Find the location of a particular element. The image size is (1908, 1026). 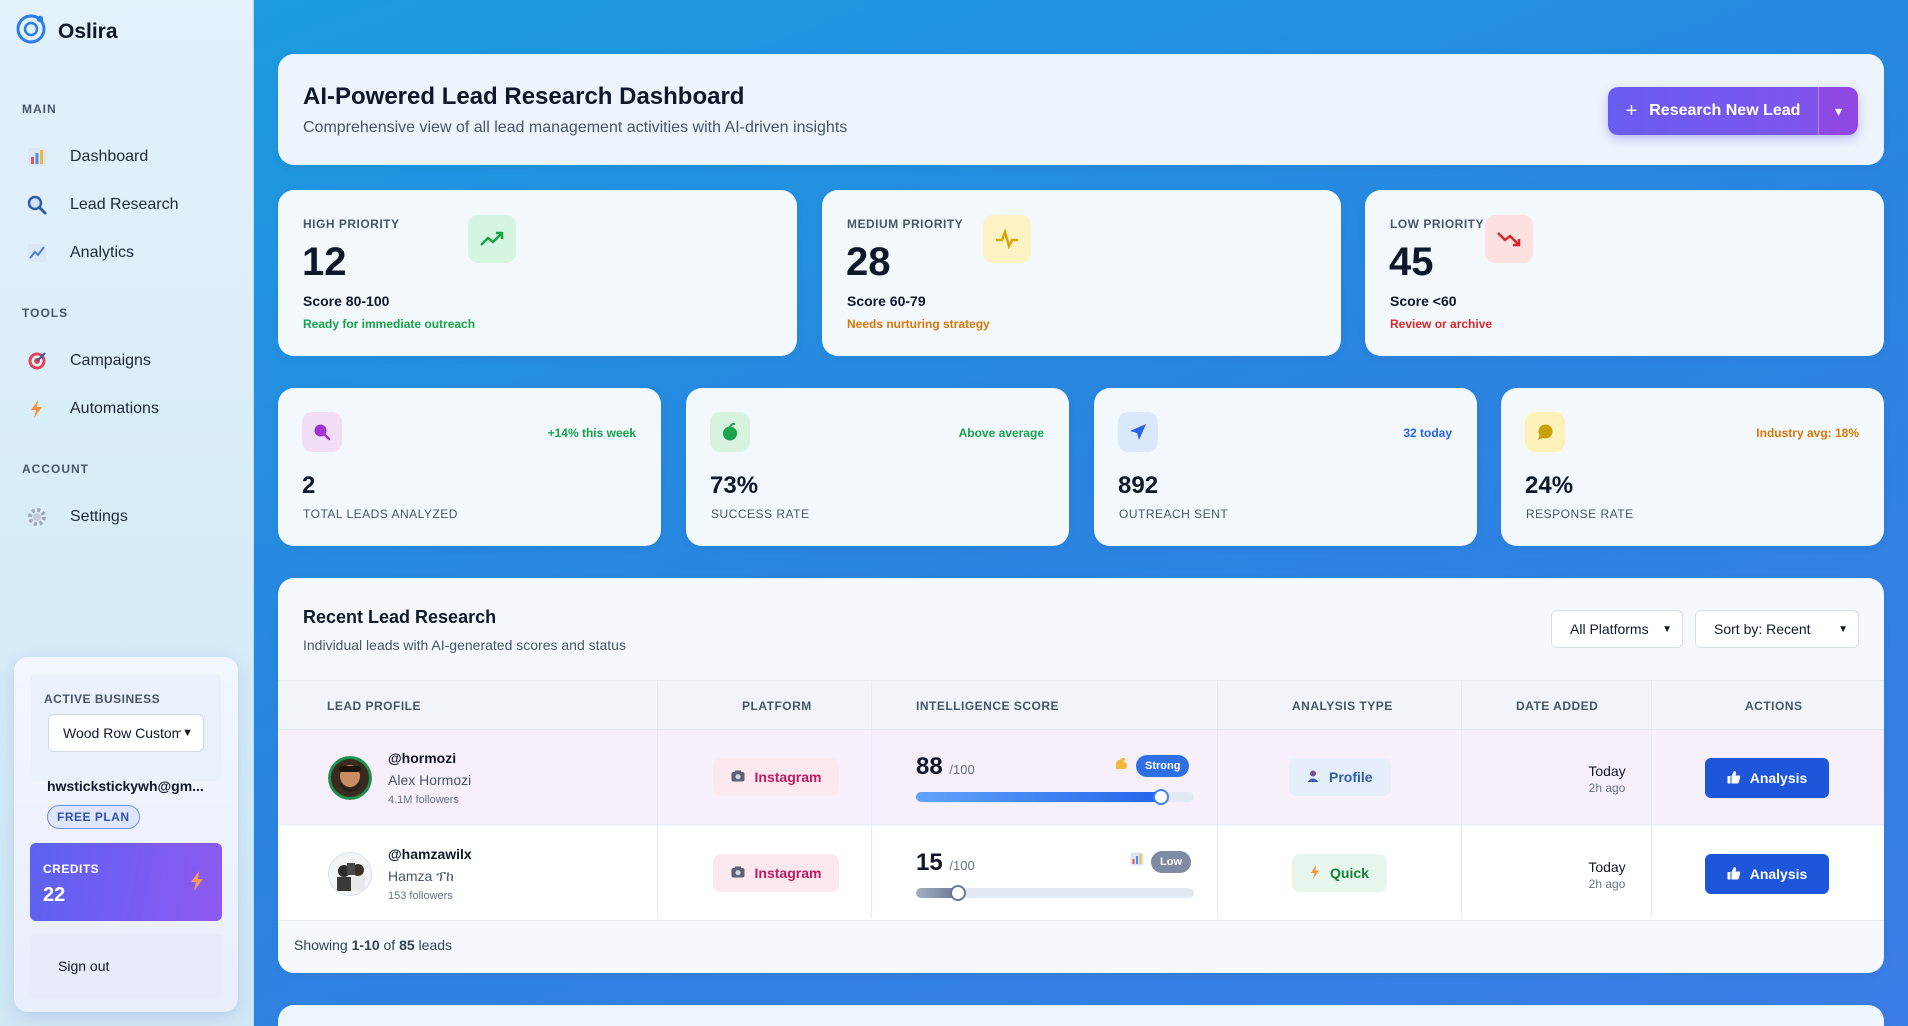

brand: Oslira is located at coordinates (66, 31).